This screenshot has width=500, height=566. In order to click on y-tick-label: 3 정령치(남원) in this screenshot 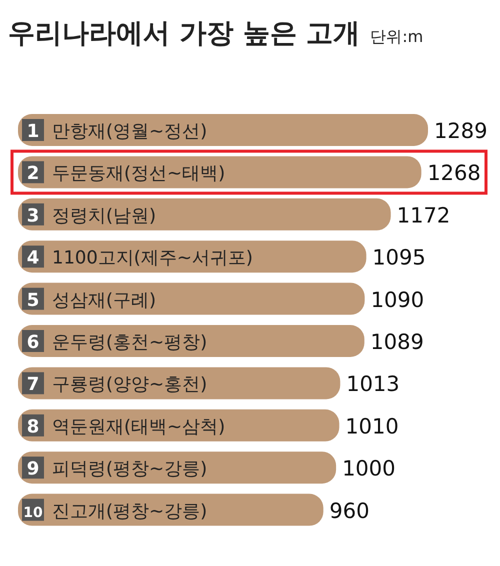, I will do `click(91, 215)`.